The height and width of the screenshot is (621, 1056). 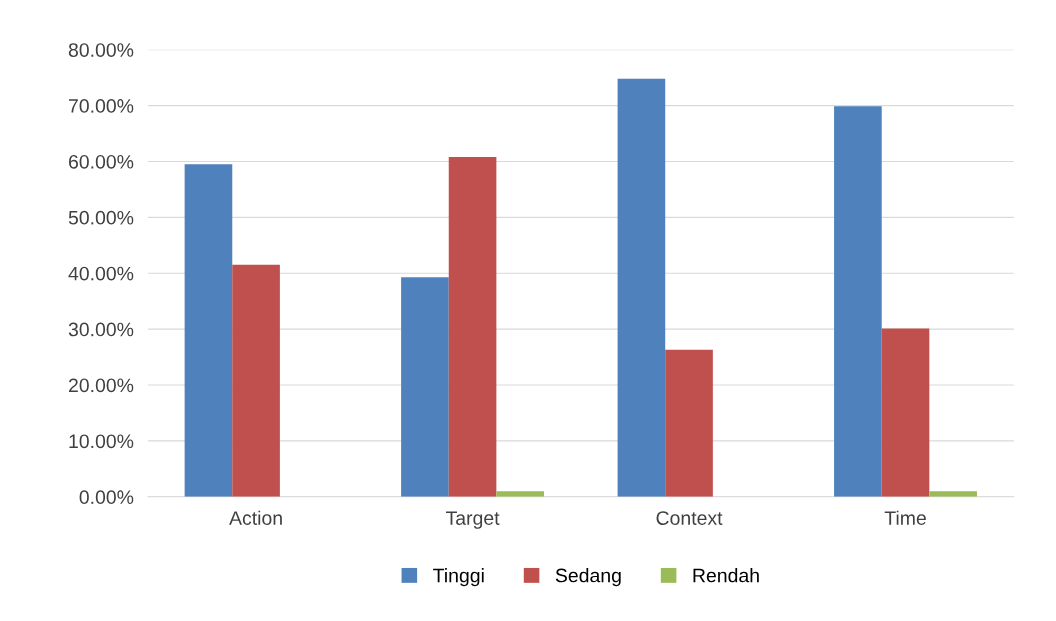 I want to click on x-tick-label: Time, so click(x=905, y=517).